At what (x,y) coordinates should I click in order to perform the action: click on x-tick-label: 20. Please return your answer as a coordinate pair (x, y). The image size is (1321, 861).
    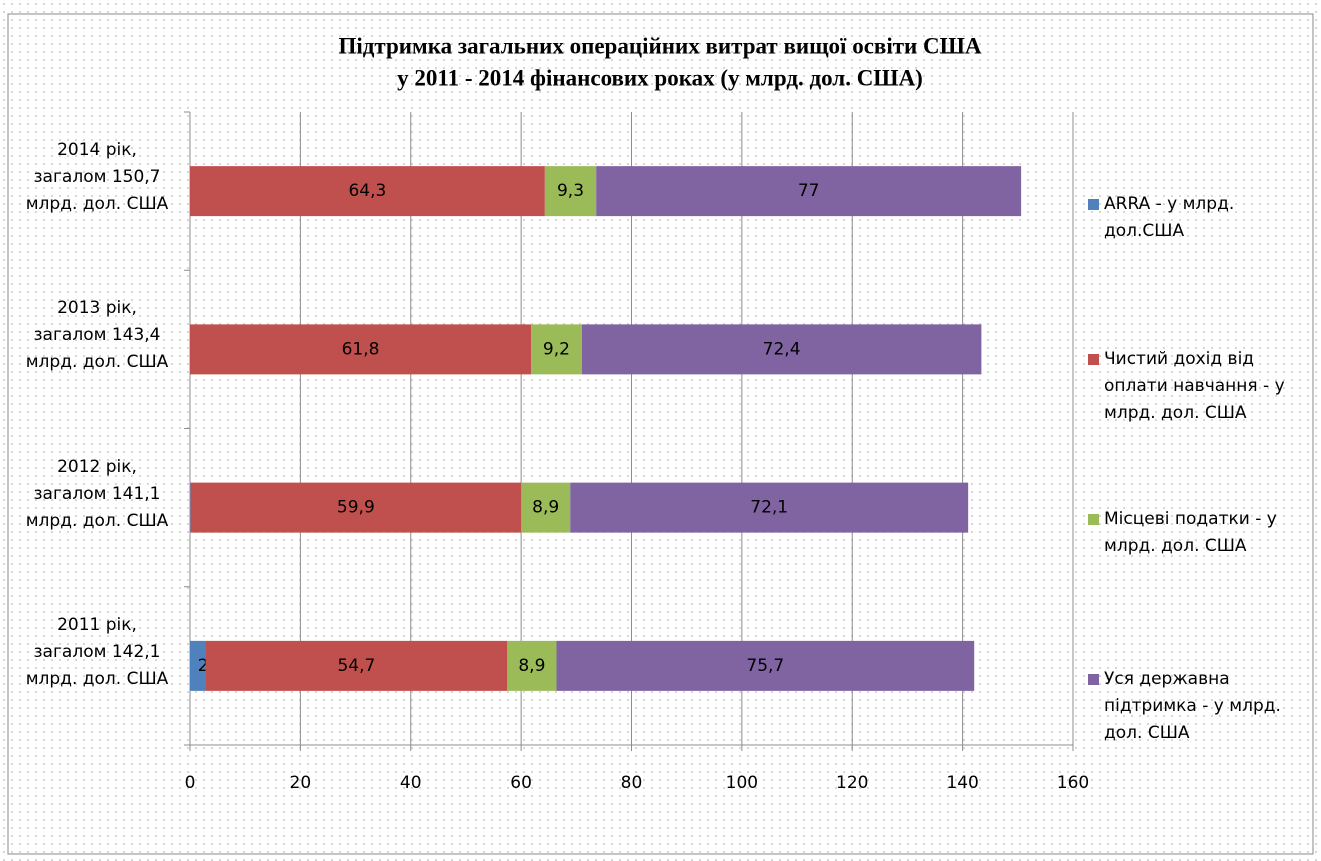
    Looking at the image, I should click on (301, 783).